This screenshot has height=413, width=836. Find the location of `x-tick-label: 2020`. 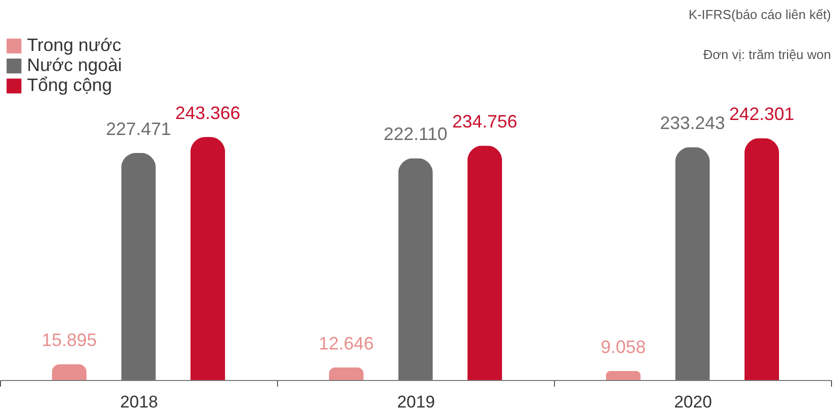

x-tick-label: 2020 is located at coordinates (693, 402).